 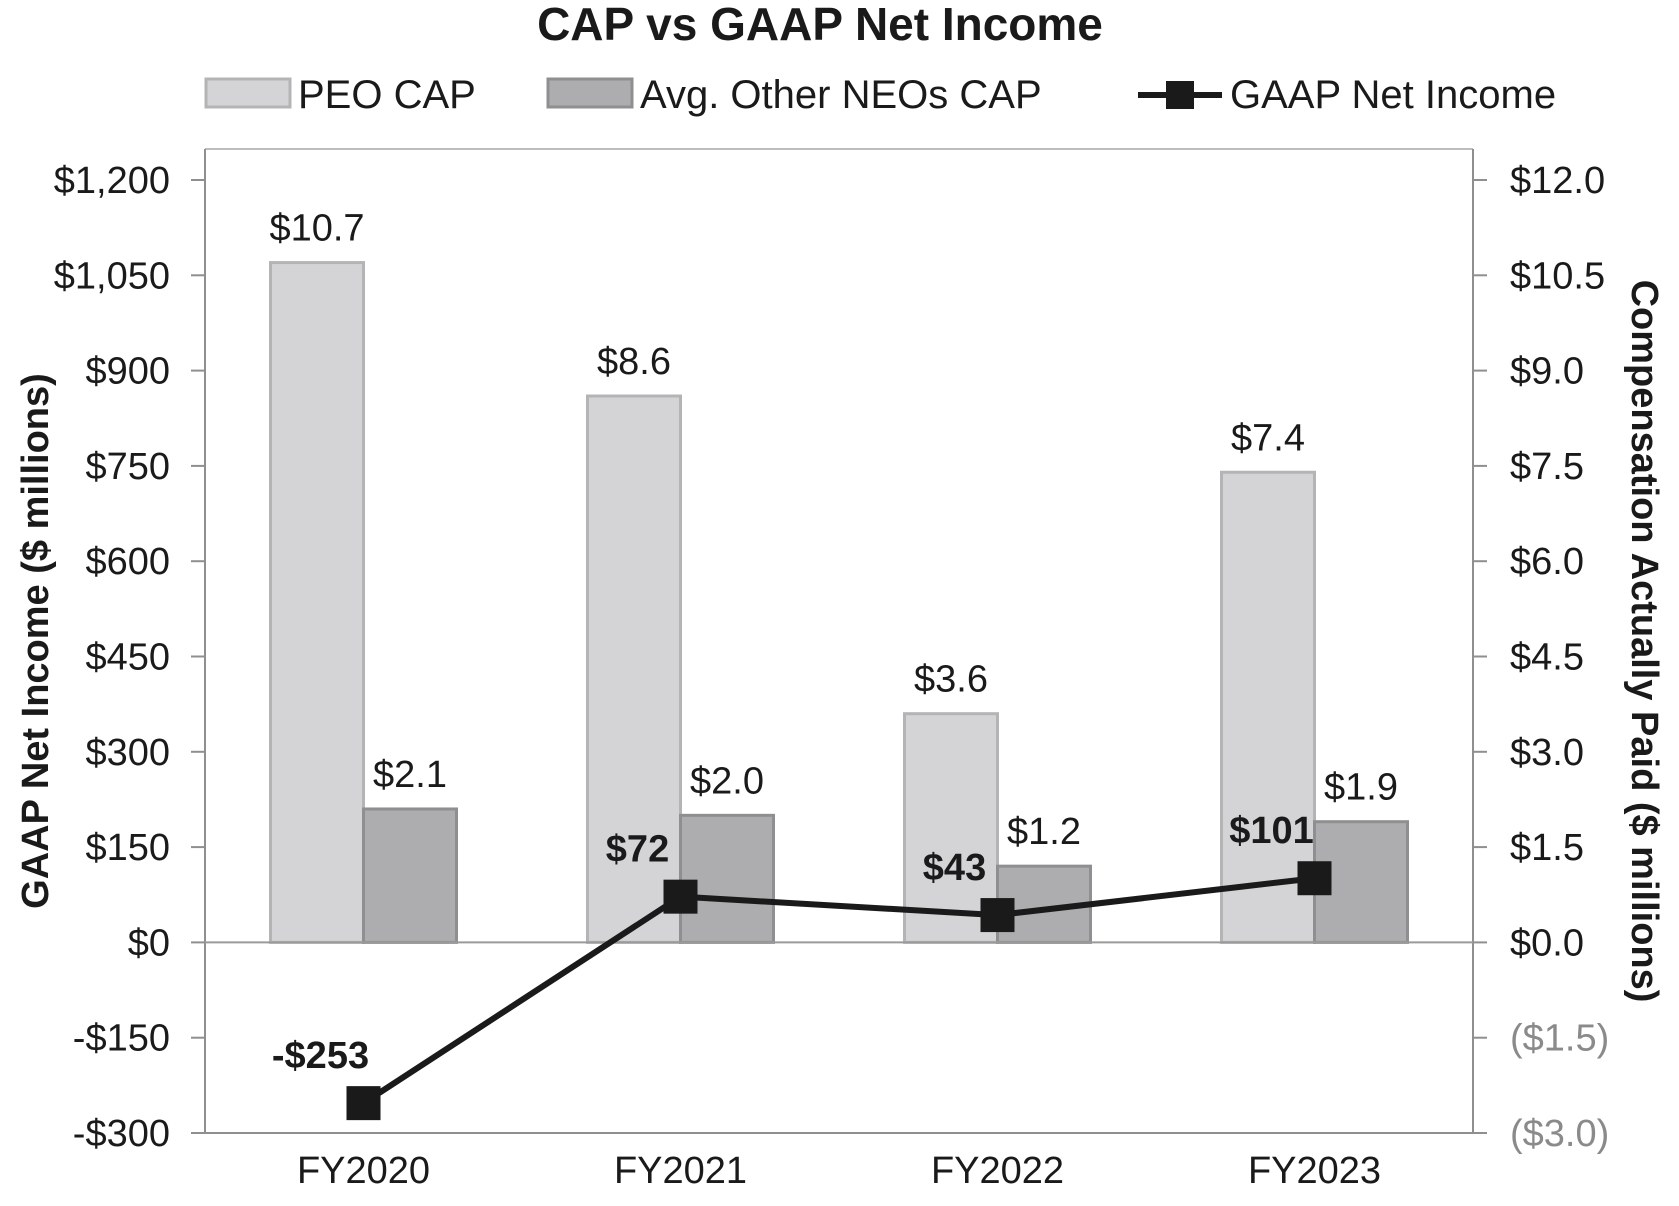 What do you see at coordinates (121, 1039) in the screenshot?
I see `left-tick-label: -$150` at bounding box center [121, 1039].